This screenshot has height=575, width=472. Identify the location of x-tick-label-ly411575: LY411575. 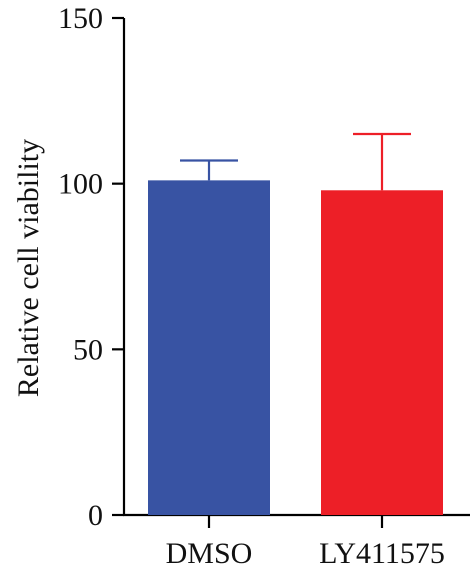
(382, 553).